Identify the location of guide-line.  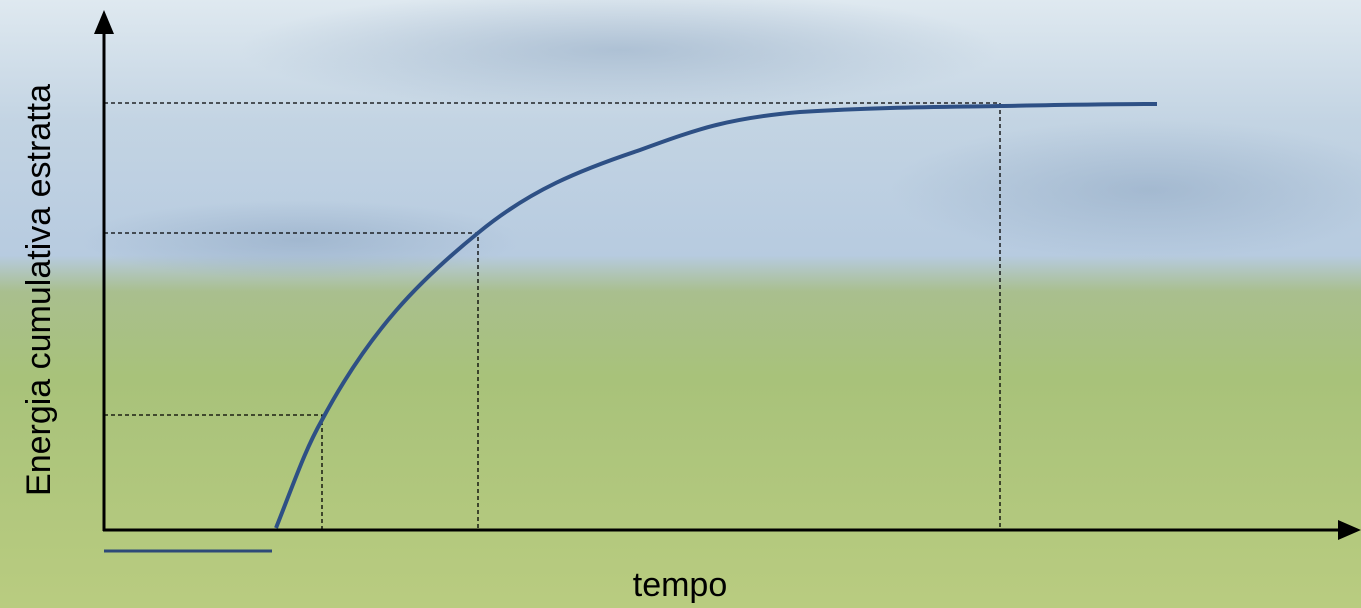
(213, 472).